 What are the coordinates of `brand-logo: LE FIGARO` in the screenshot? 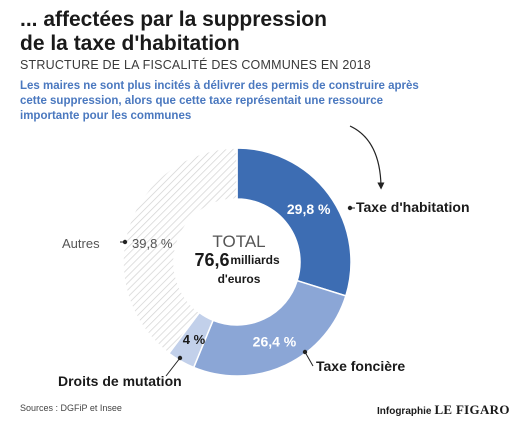 It's located at (472, 409).